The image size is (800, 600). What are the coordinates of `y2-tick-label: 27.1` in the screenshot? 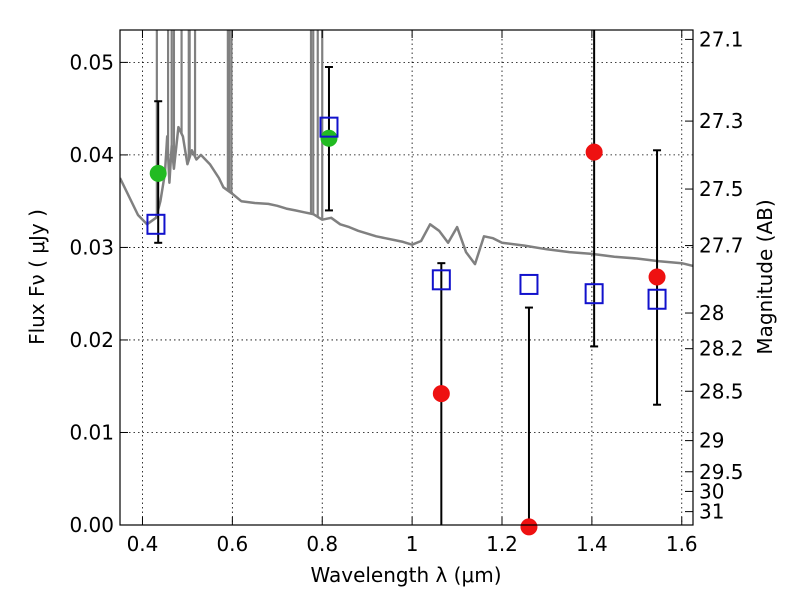 It's located at (721, 39).